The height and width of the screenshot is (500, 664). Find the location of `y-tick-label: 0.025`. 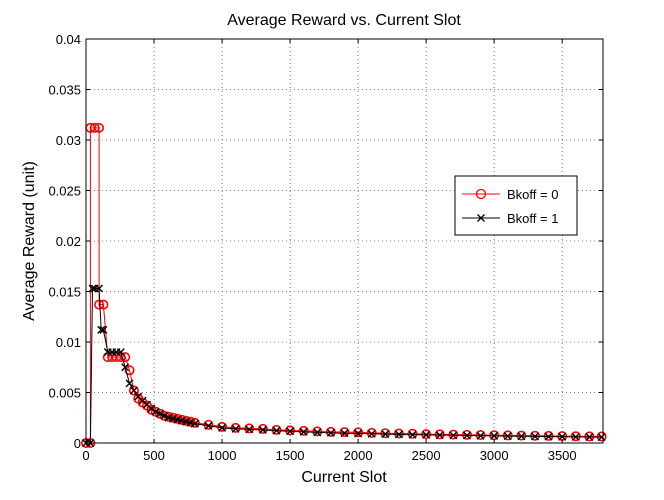

y-tick-label: 0.025 is located at coordinates (64, 191).